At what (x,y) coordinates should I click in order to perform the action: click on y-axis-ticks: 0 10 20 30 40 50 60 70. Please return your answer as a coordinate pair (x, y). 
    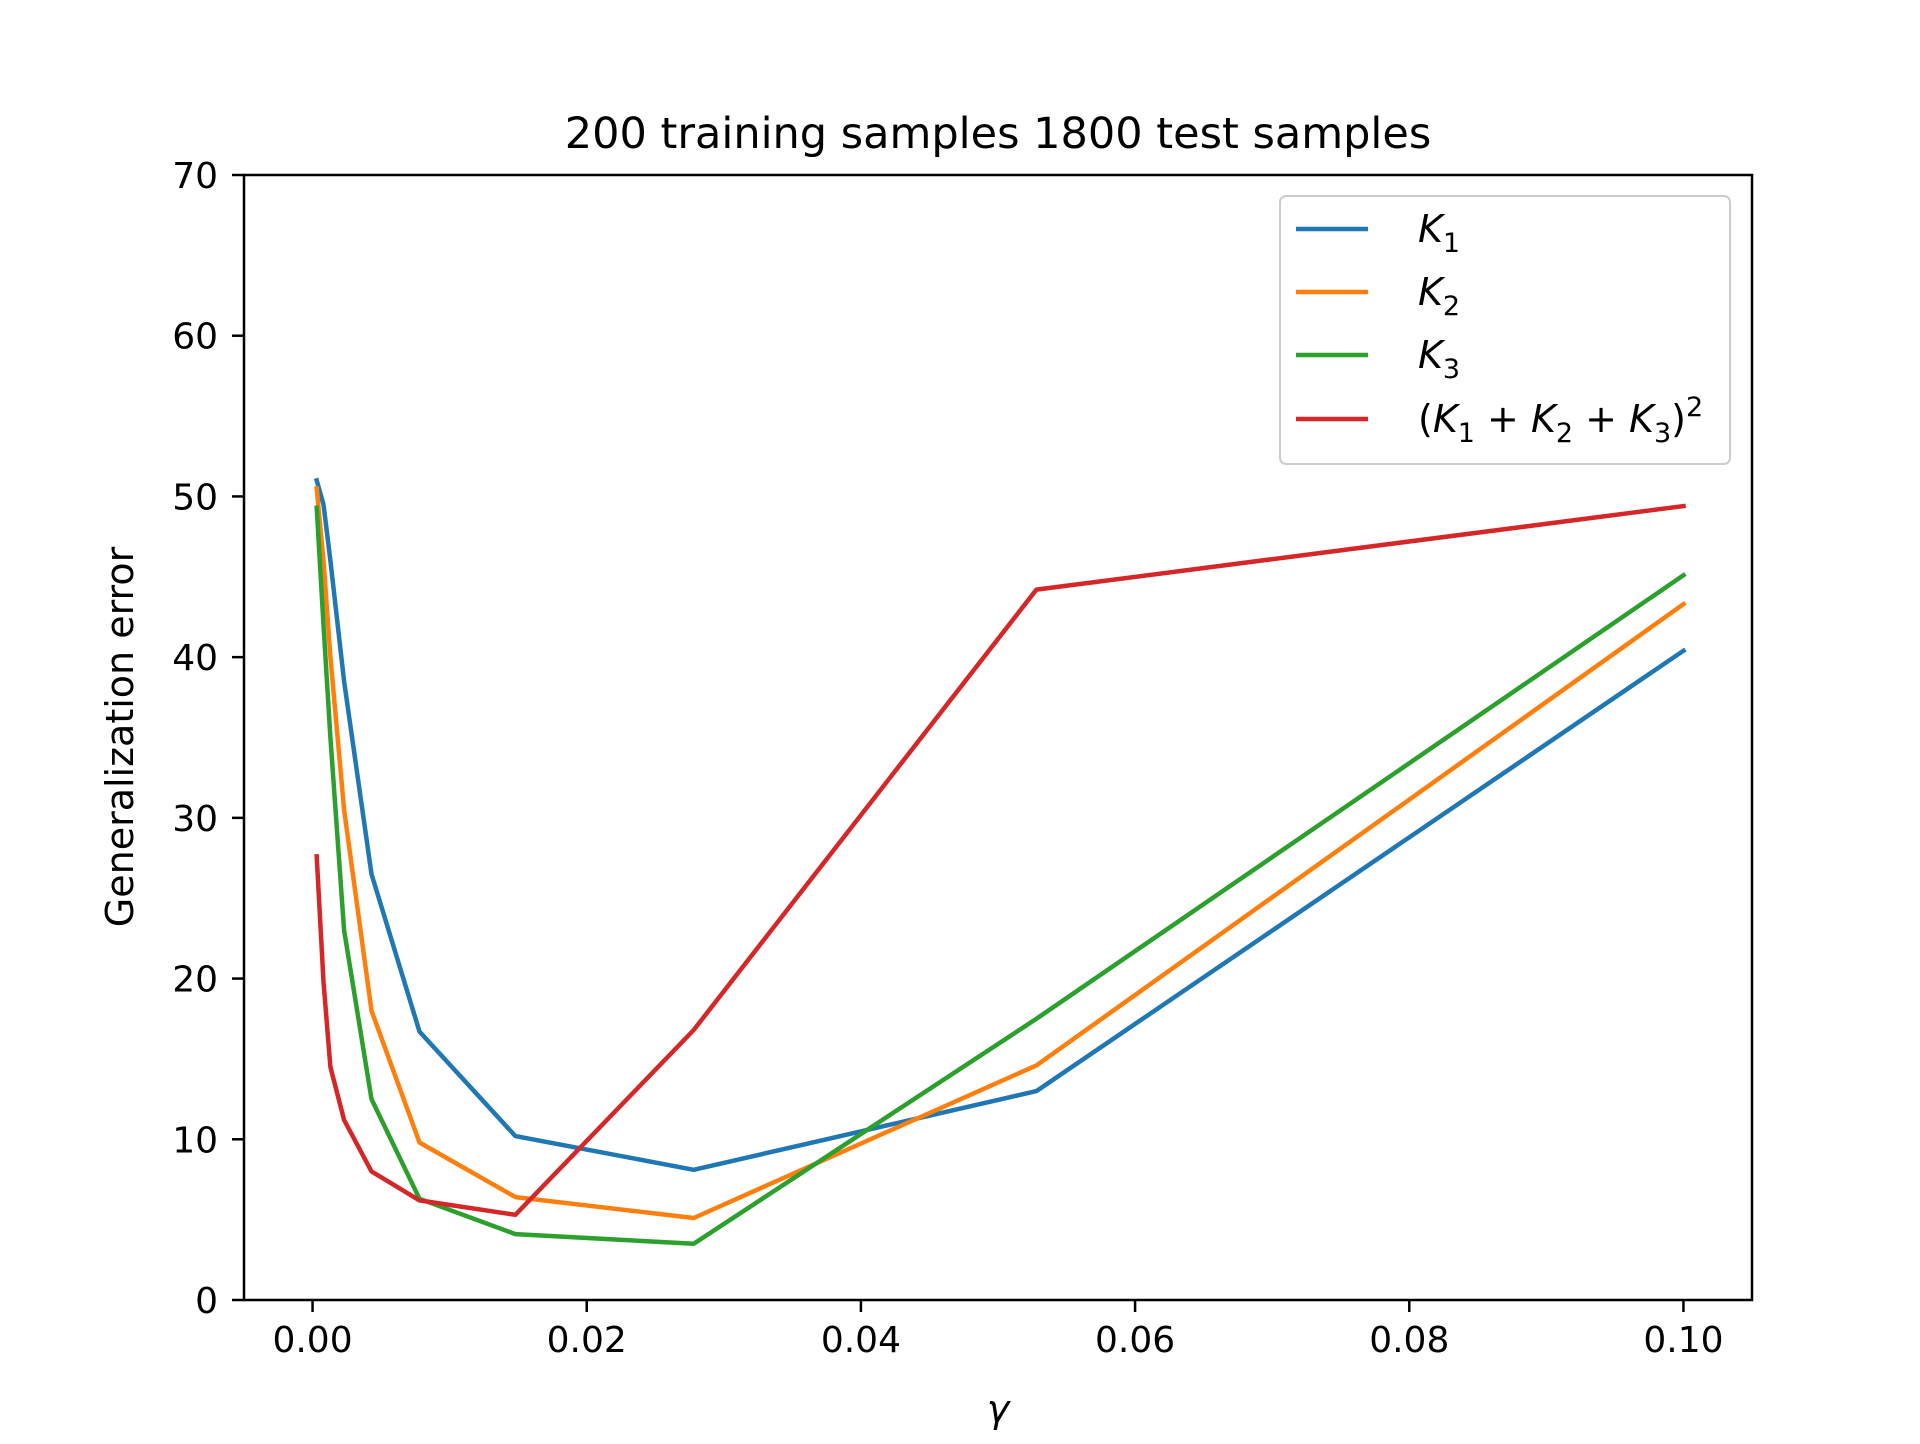
    Looking at the image, I should click on (208, 739).